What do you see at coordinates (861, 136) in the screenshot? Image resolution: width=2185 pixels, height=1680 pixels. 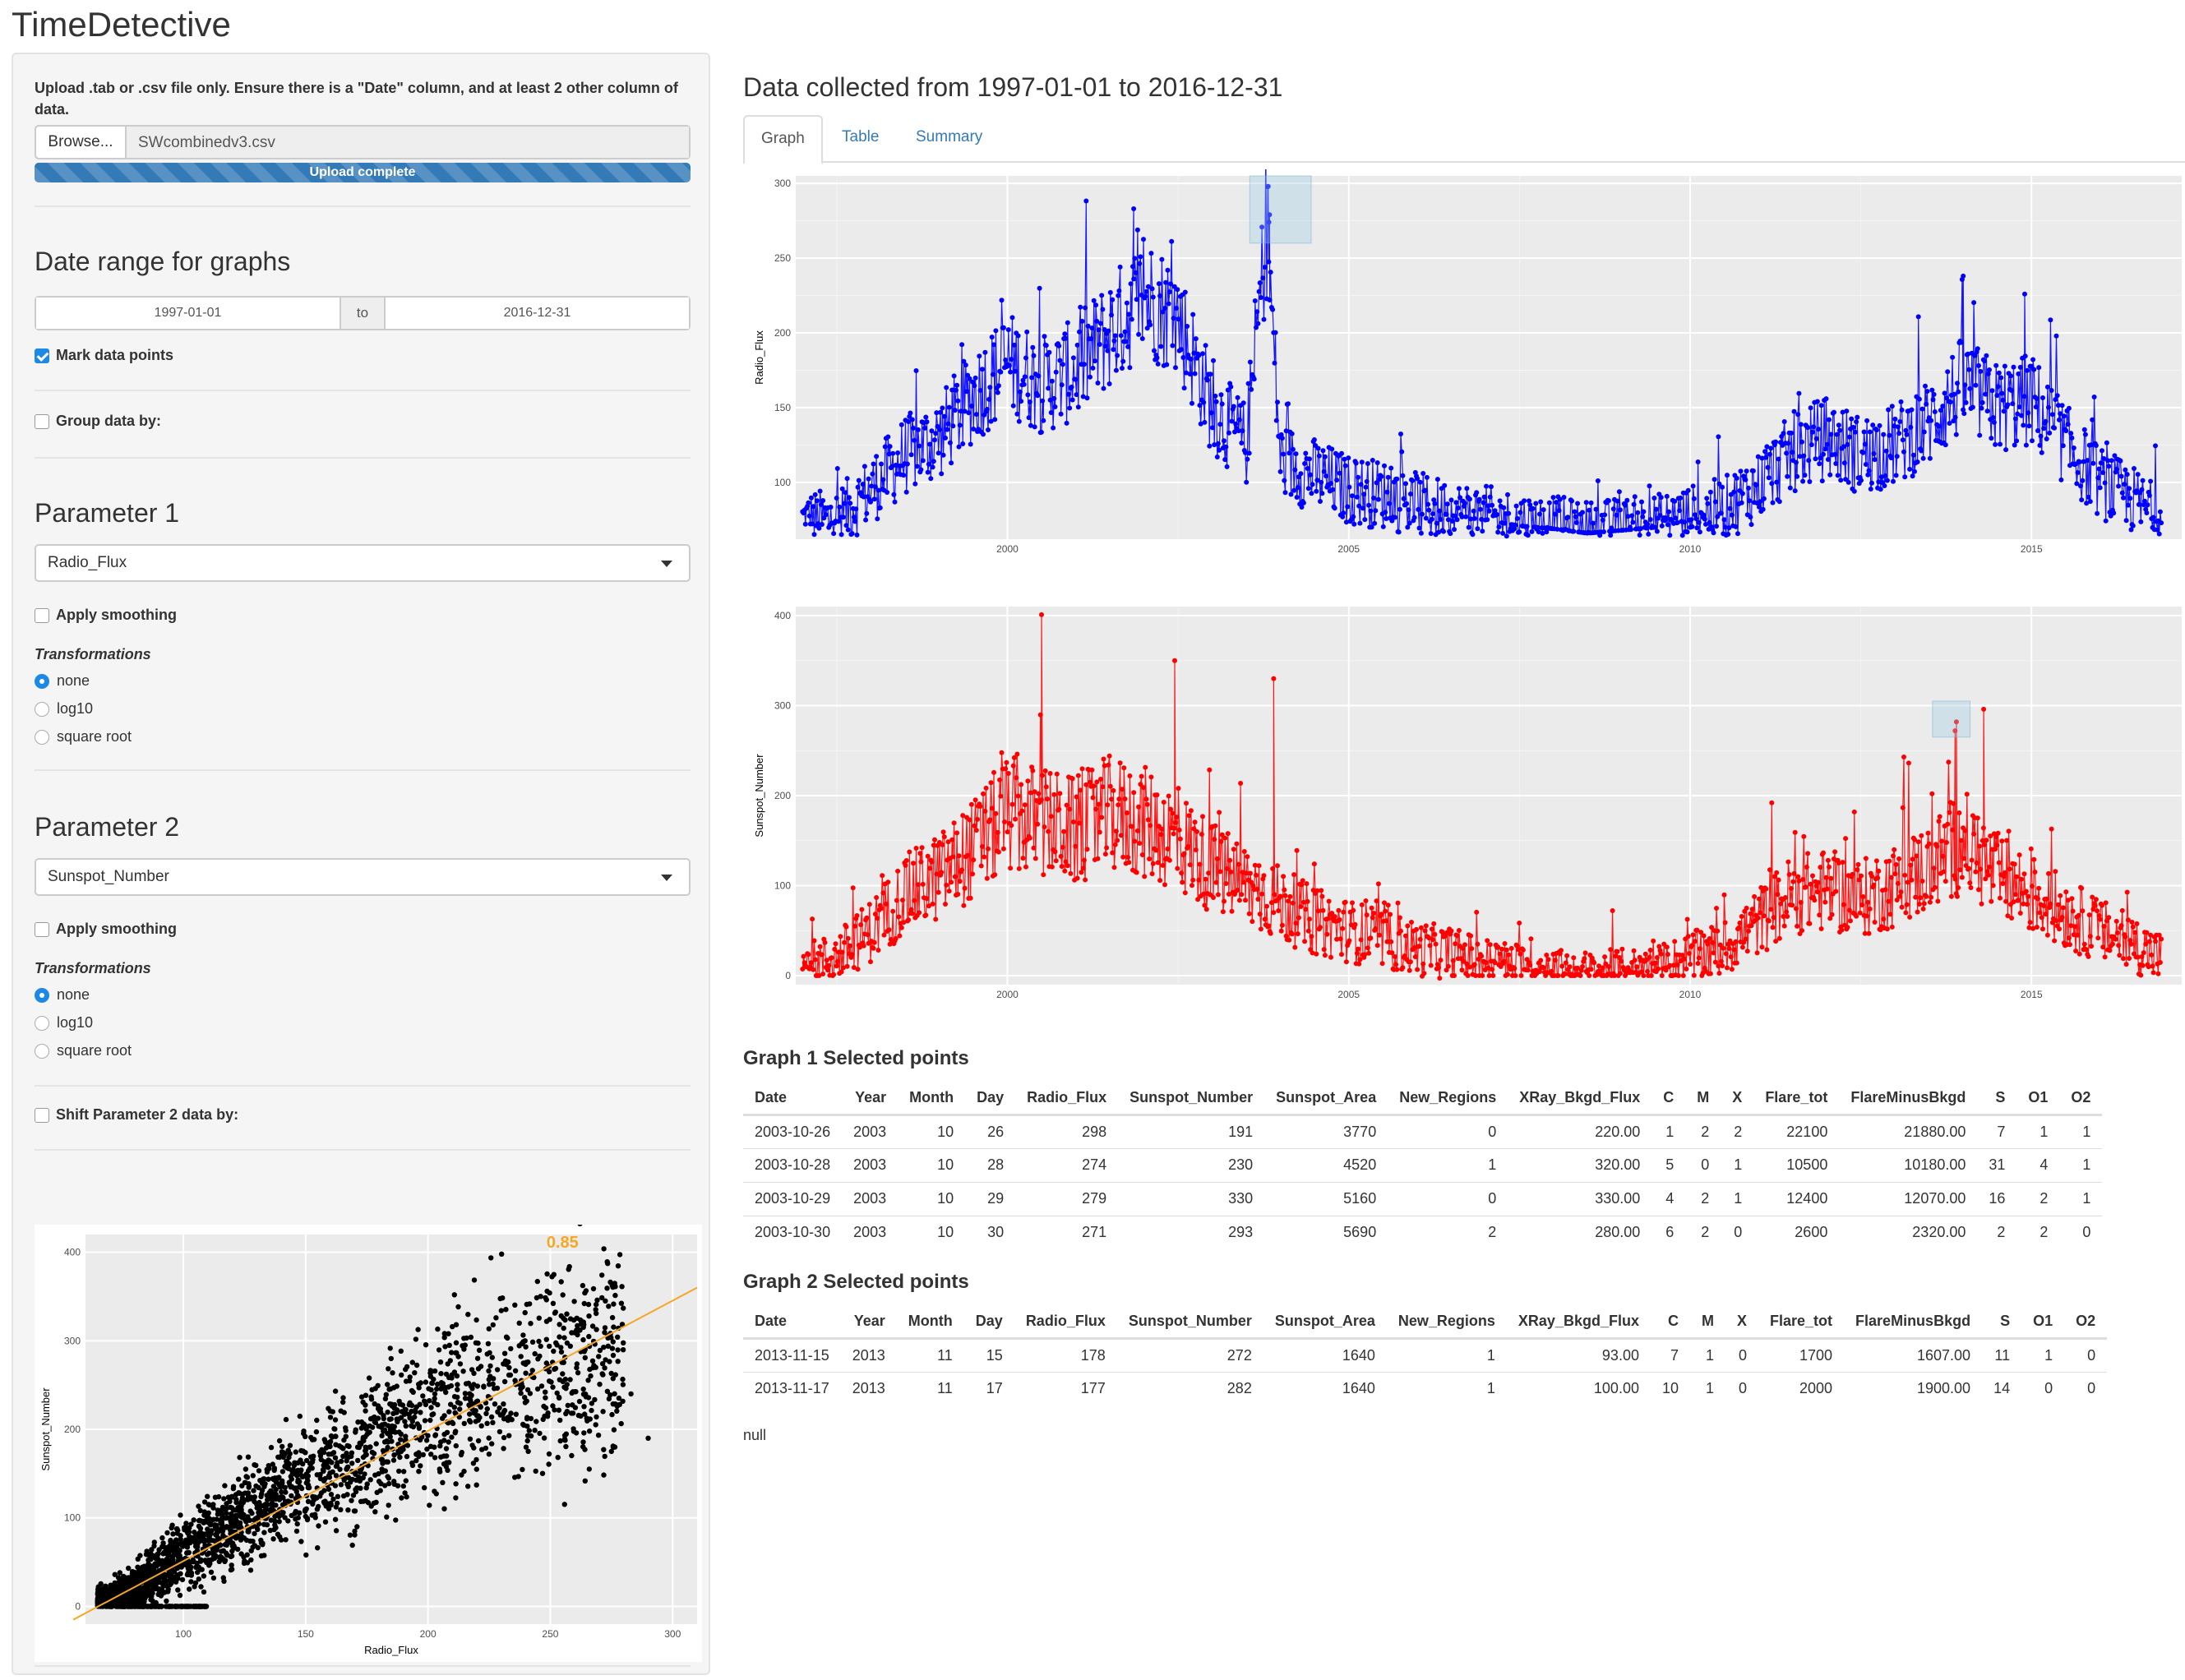 I see `tab-table: Table` at bounding box center [861, 136].